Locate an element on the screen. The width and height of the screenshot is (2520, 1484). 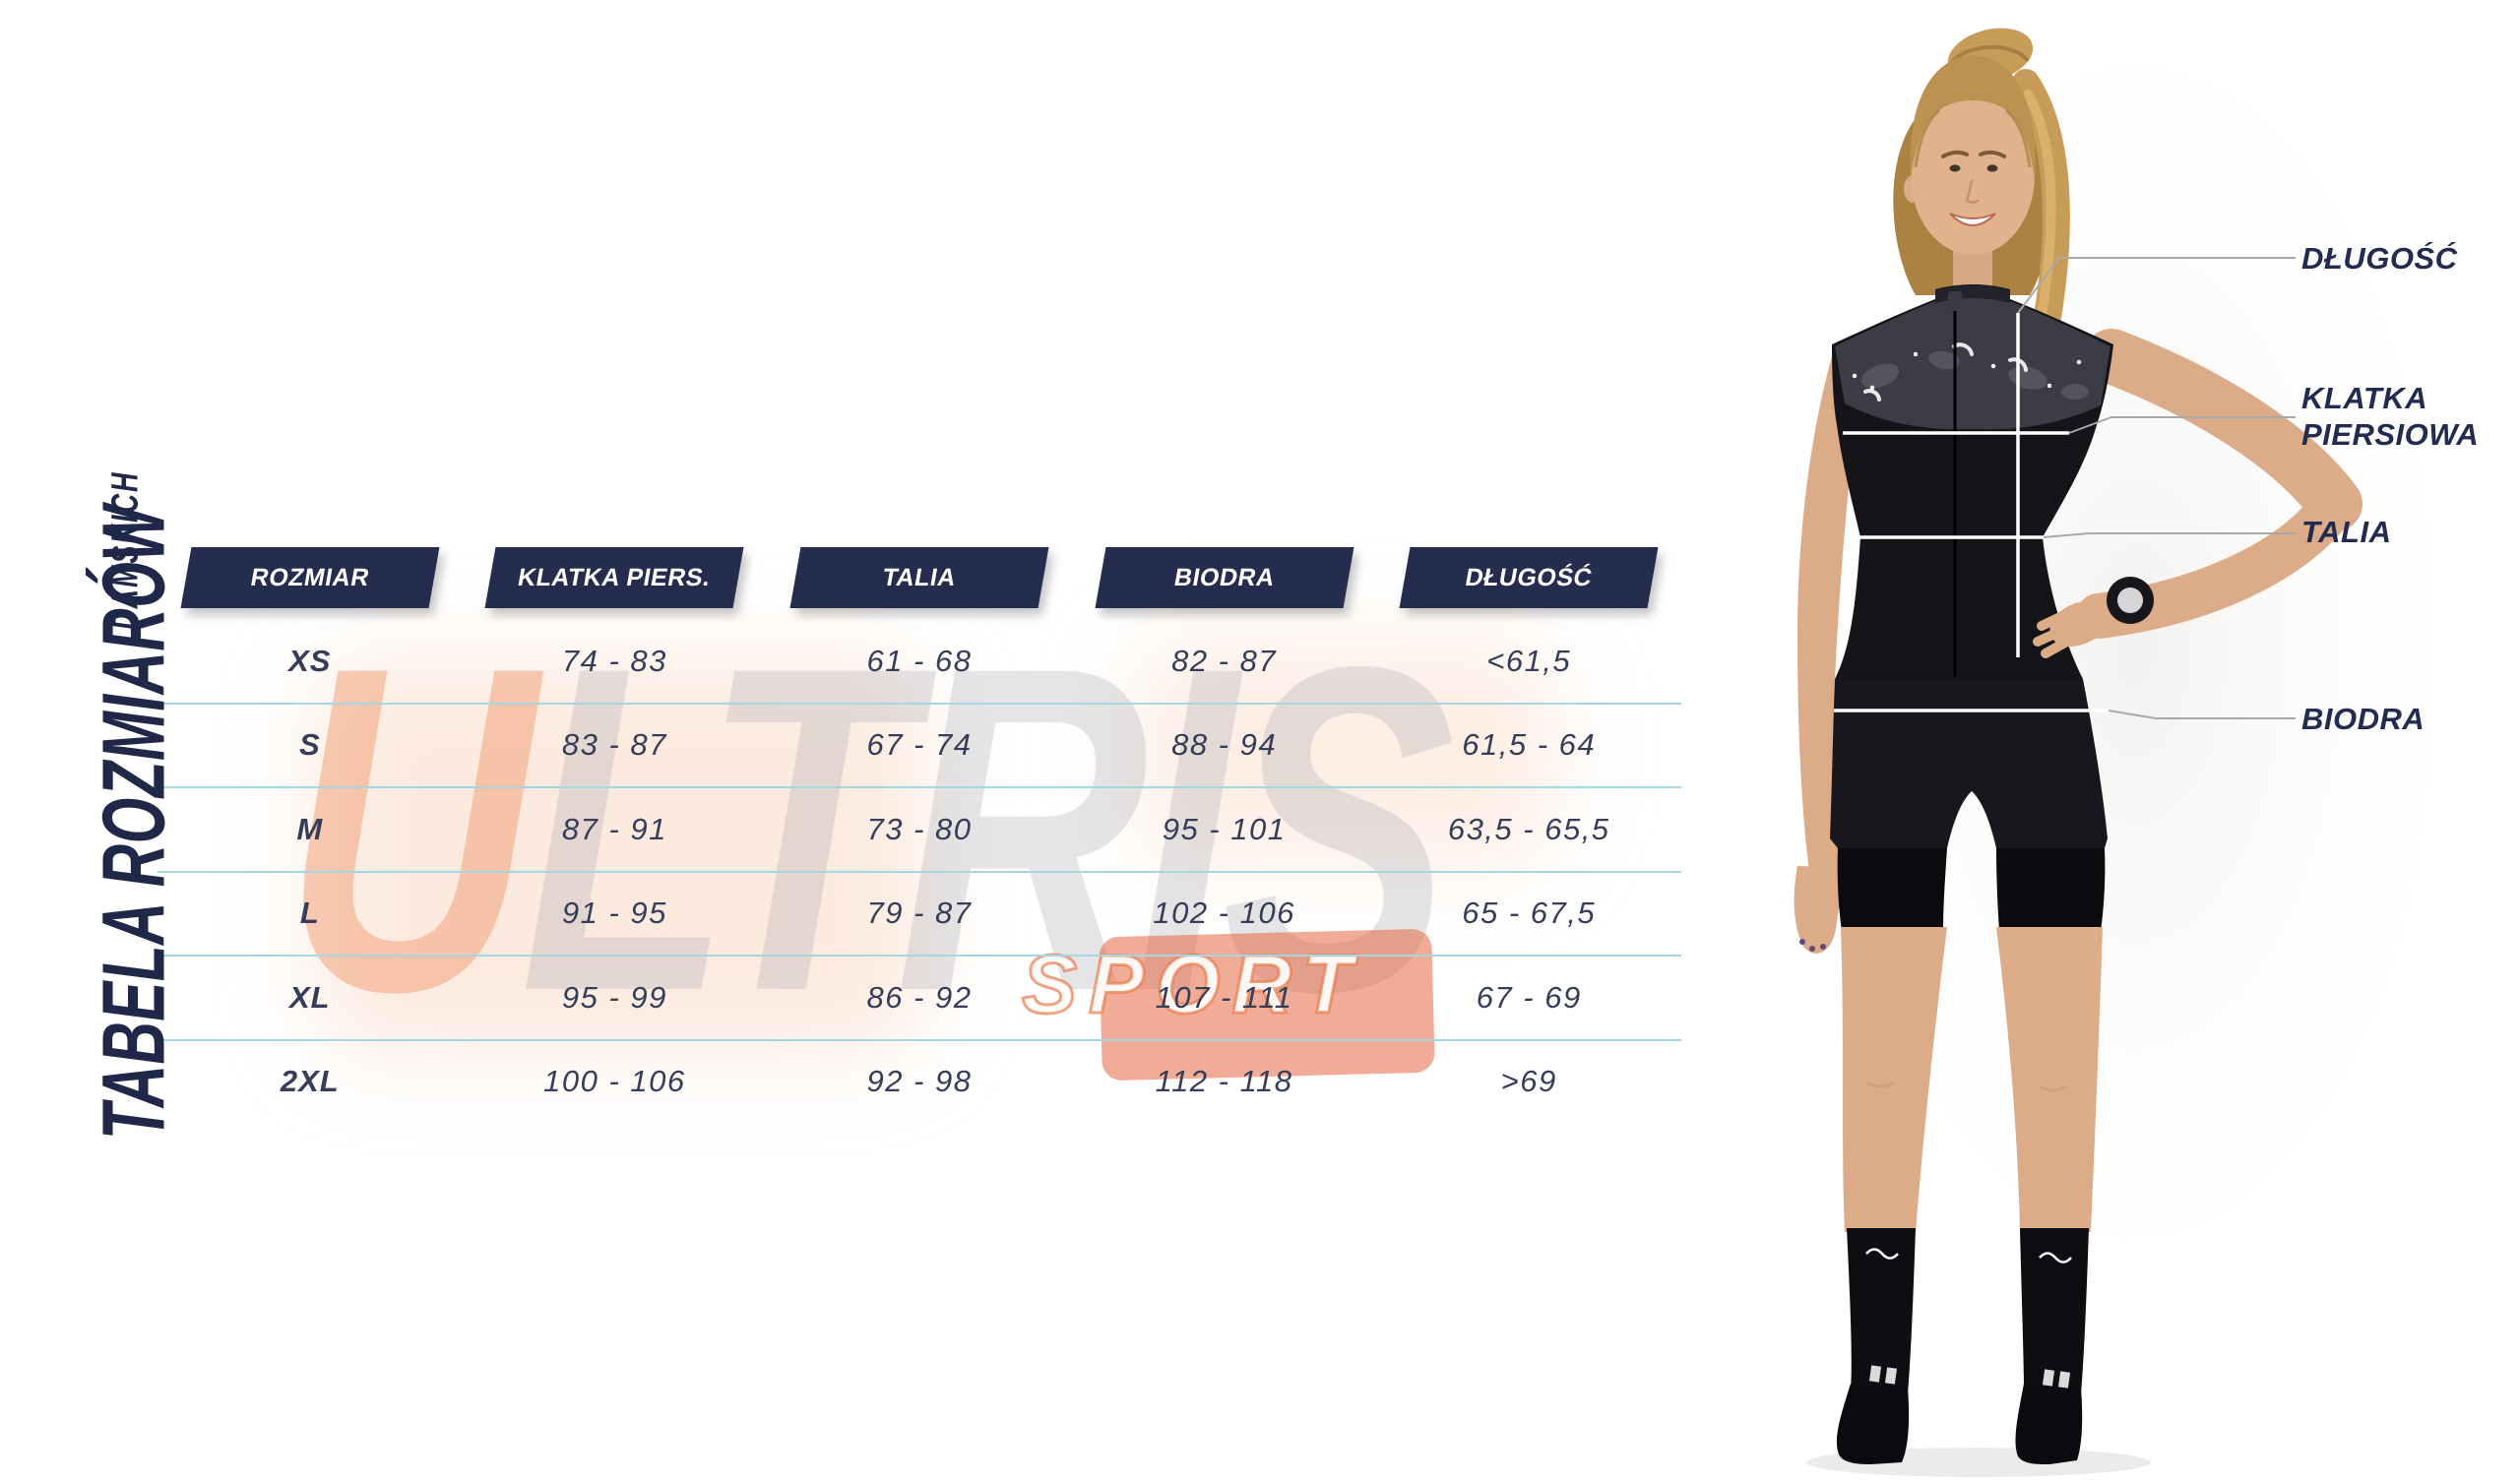
cell-waist: 73 - 80 is located at coordinates (919, 829).